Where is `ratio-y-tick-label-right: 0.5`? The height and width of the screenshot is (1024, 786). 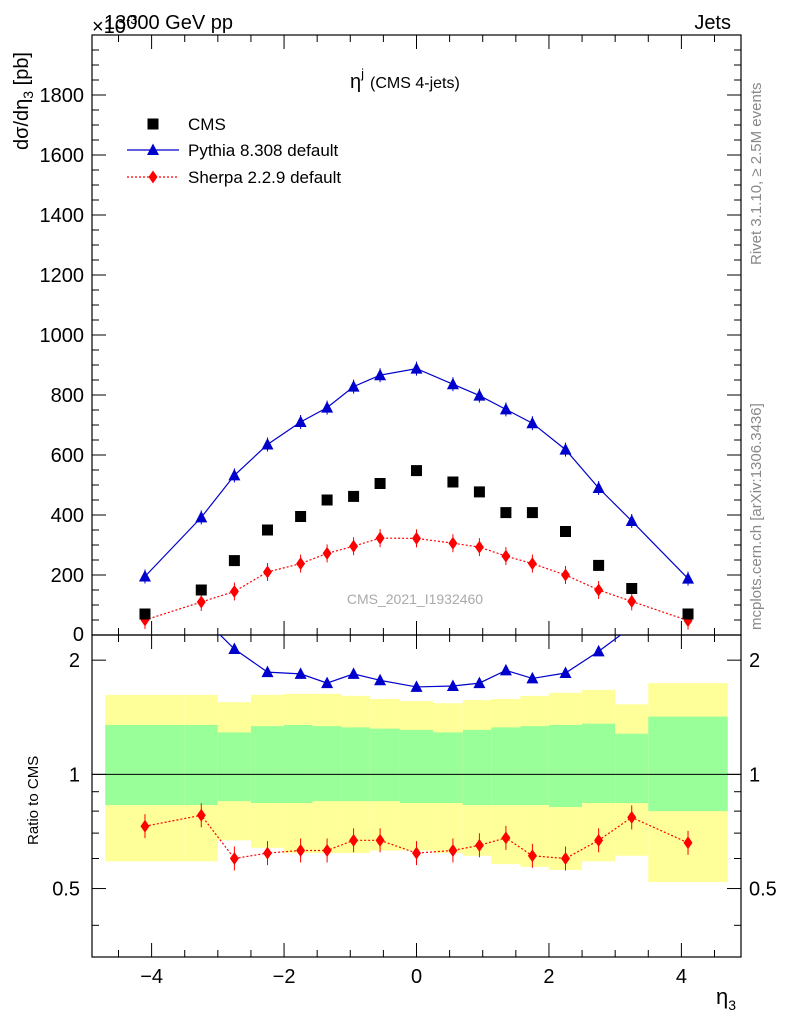 ratio-y-tick-label-right: 0.5 is located at coordinates (763, 890).